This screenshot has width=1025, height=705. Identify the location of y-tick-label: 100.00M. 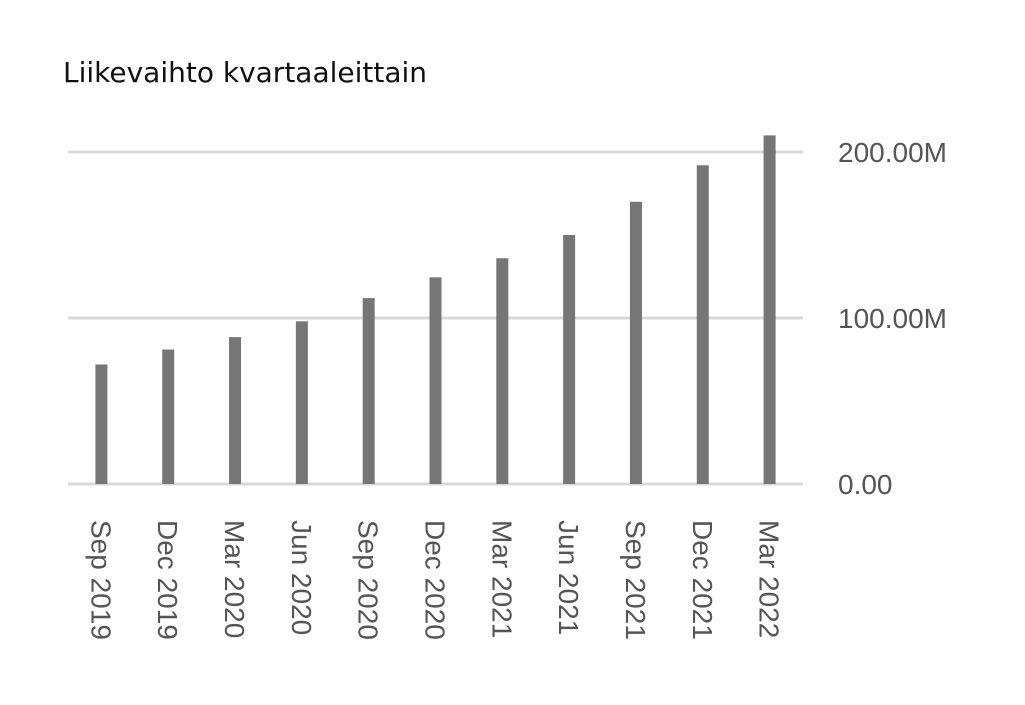
(892, 318).